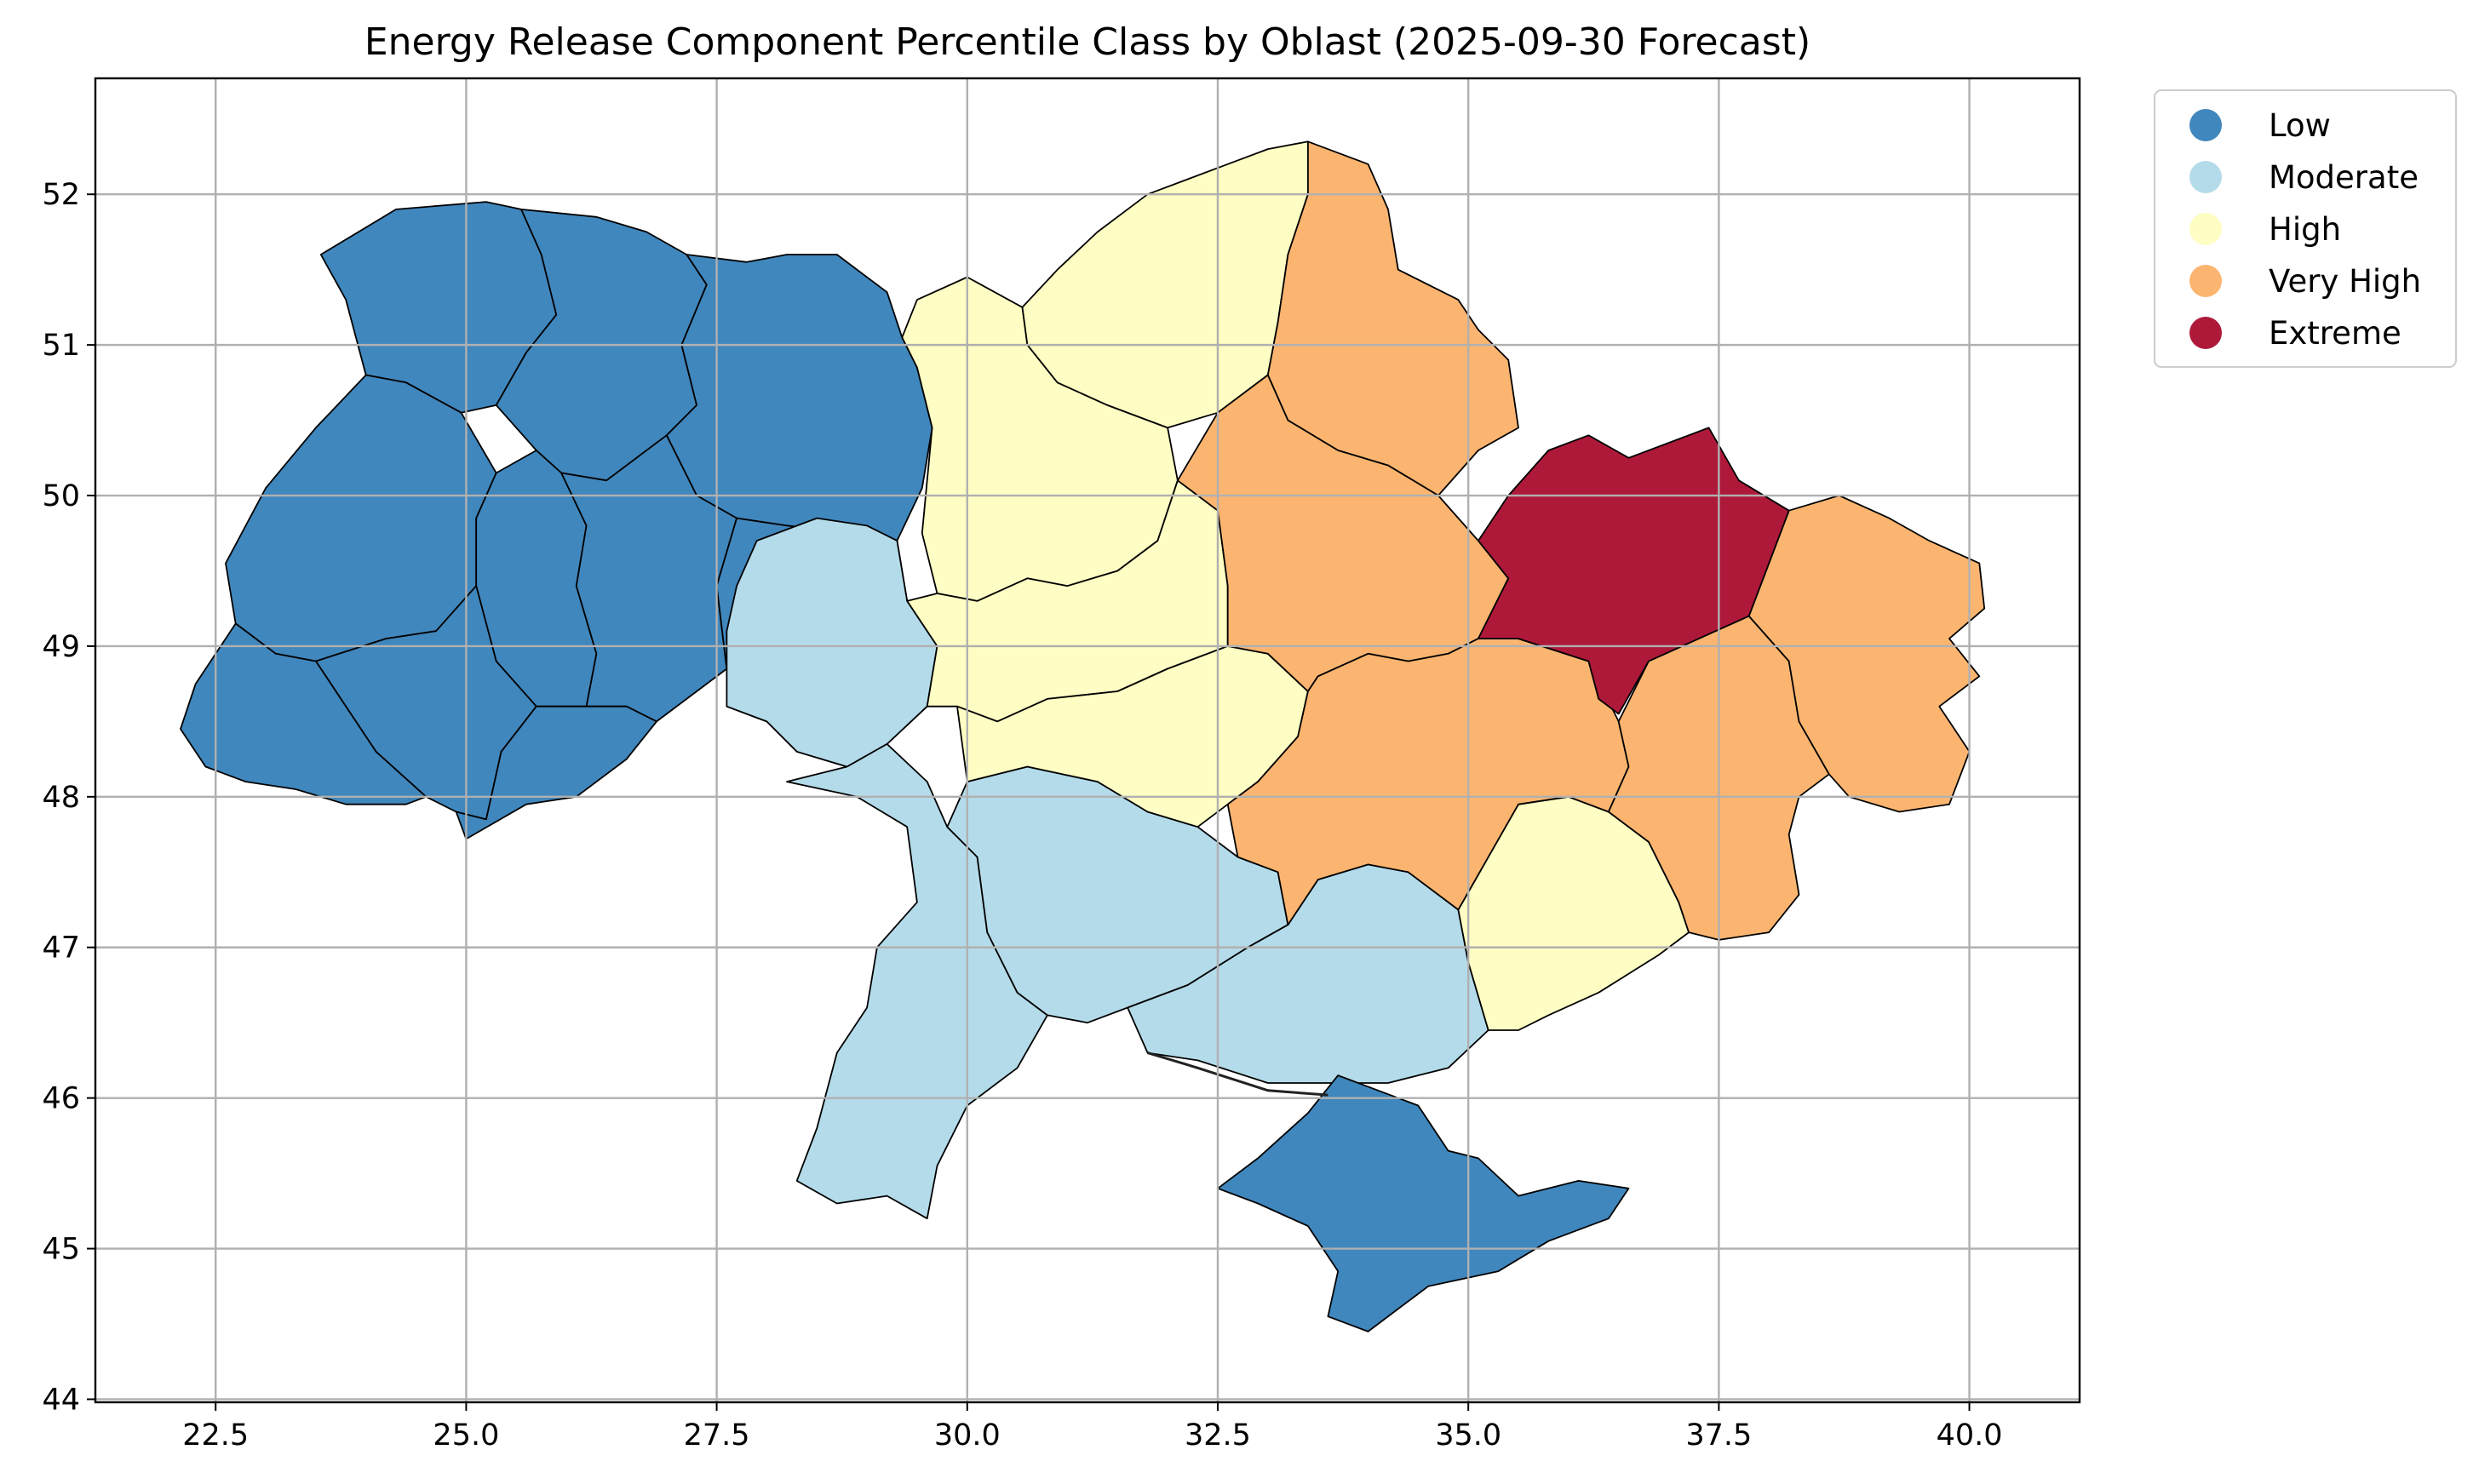  Describe the element at coordinates (1092, 1427) in the screenshot. I see `x-axis-ticks: 22.5 25.0 27.5 30.0 32.5 35.0 37.5 40.0` at that location.